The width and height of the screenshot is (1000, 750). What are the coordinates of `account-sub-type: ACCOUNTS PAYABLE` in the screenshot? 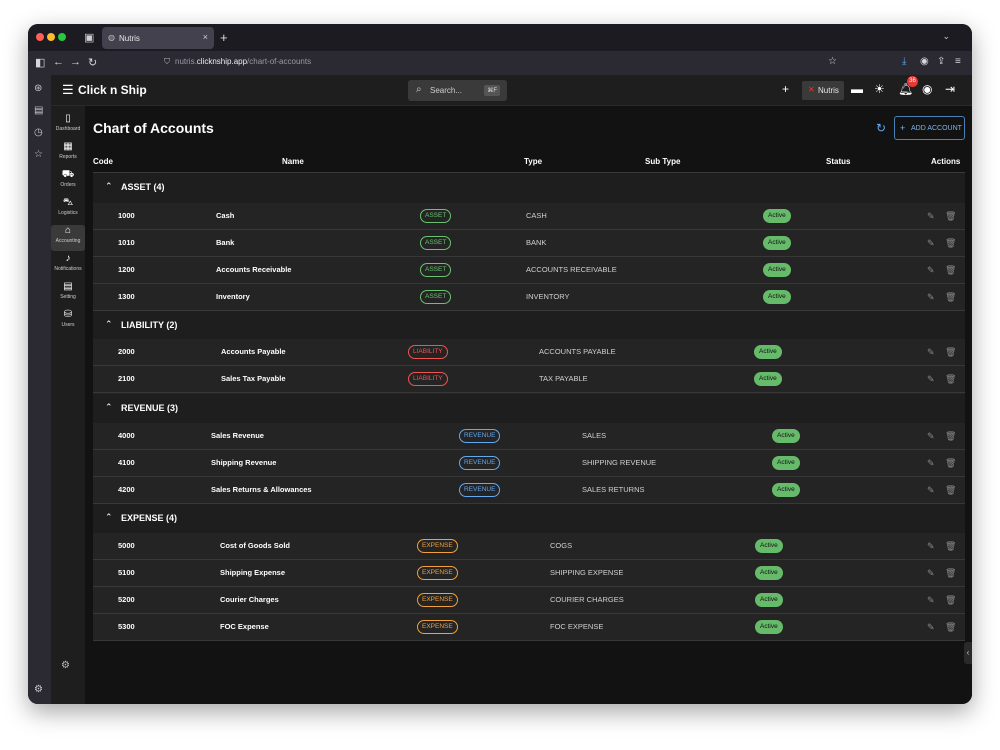 It's located at (577, 351).